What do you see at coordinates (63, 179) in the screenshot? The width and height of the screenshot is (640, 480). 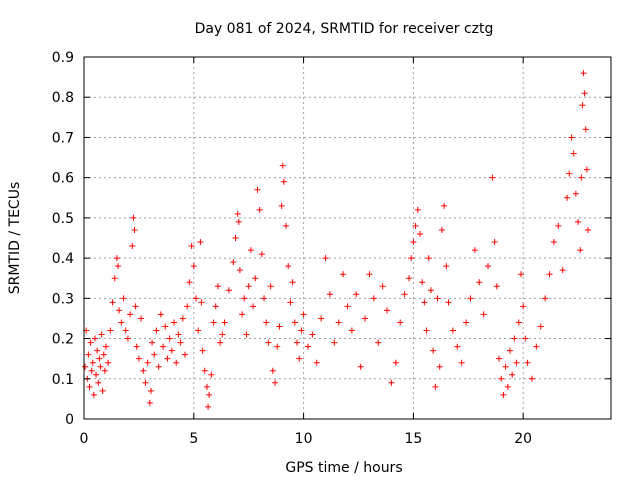 I see `y-tick-label: 0.6` at bounding box center [63, 179].